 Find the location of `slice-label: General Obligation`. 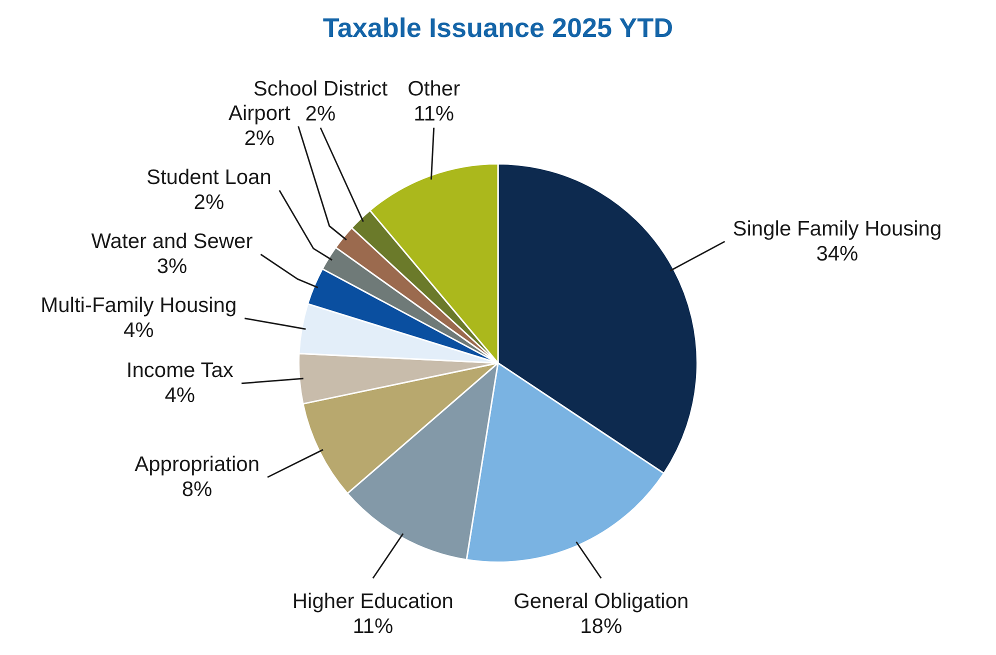

slice-label: General Obligation is located at coordinates (601, 602).